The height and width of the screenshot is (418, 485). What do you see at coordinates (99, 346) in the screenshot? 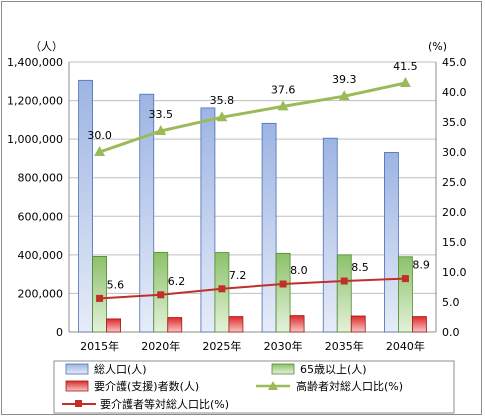
I see `category-label: 2015年` at bounding box center [99, 346].